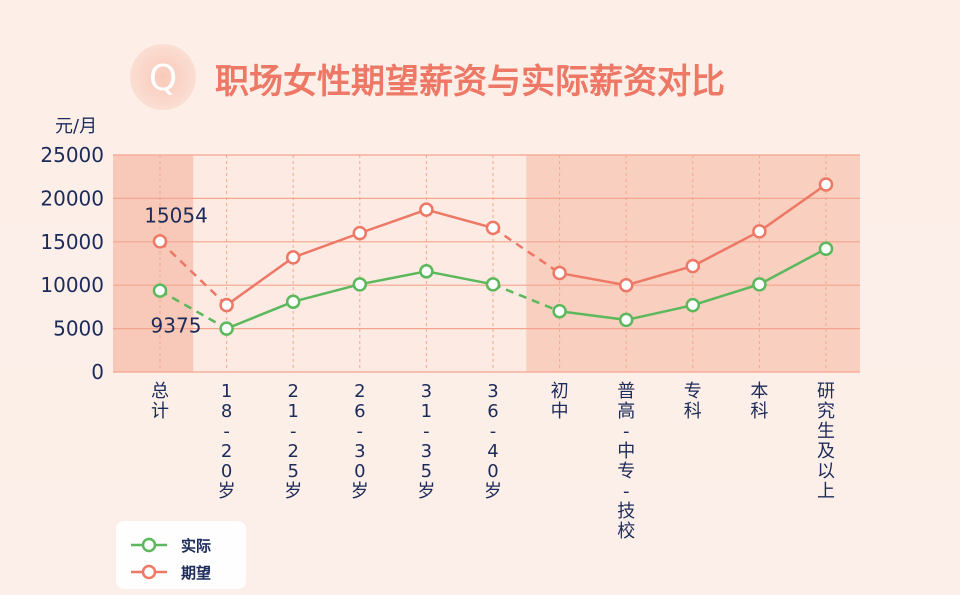 This screenshot has height=595, width=960. What do you see at coordinates (360, 441) in the screenshot?
I see `x-tick-label: 2 6 -3 0 岁` at bounding box center [360, 441].